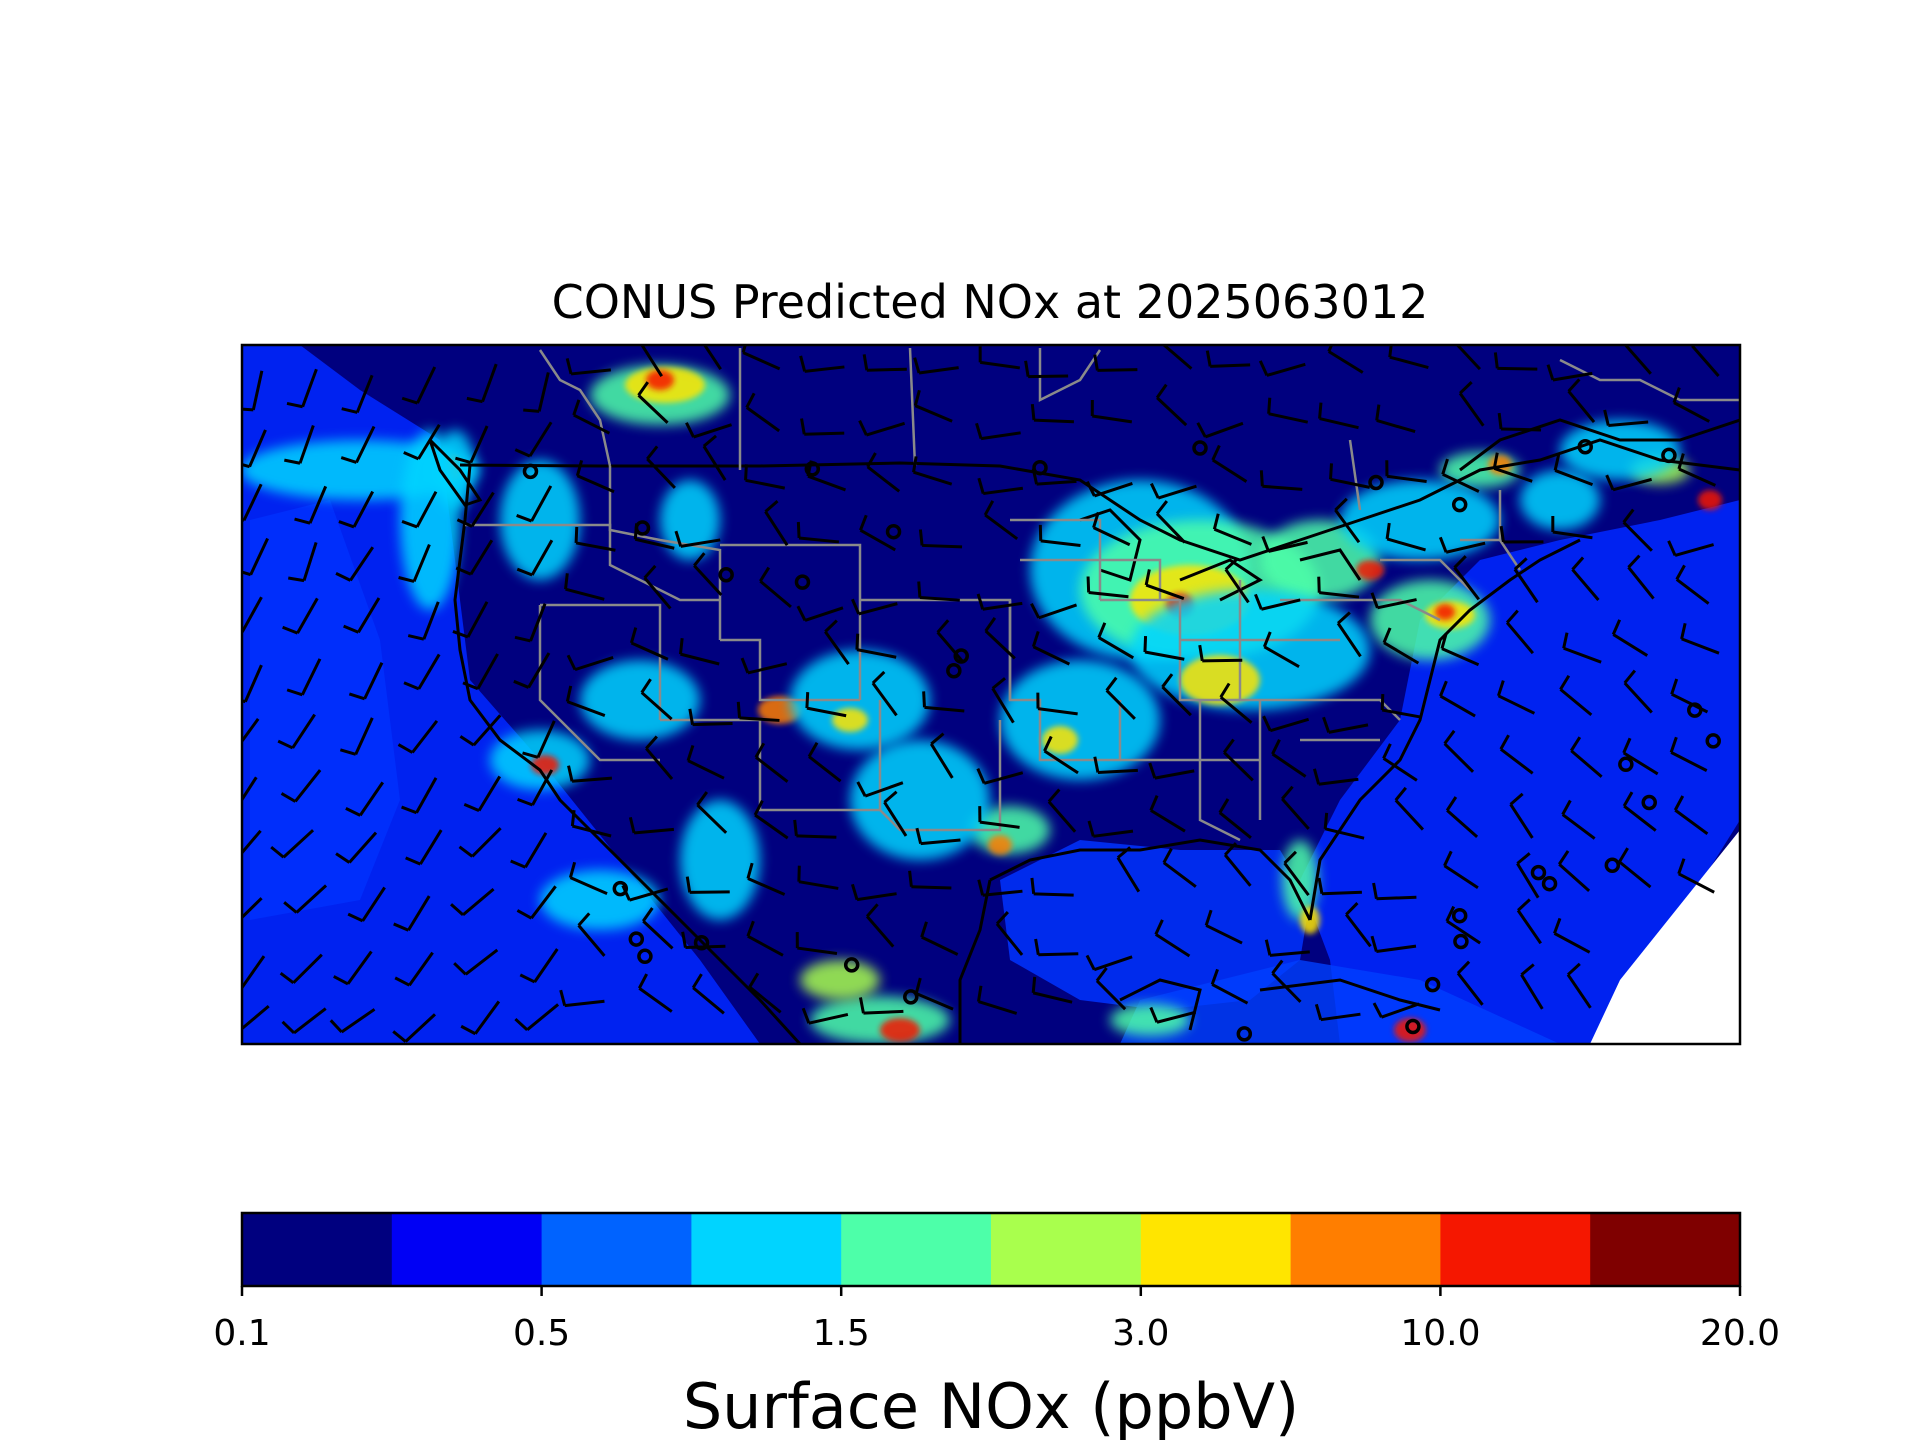 The height and width of the screenshot is (1440, 1920). What do you see at coordinates (1216, 1249) in the screenshot?
I see `colorbar-bin` at bounding box center [1216, 1249].